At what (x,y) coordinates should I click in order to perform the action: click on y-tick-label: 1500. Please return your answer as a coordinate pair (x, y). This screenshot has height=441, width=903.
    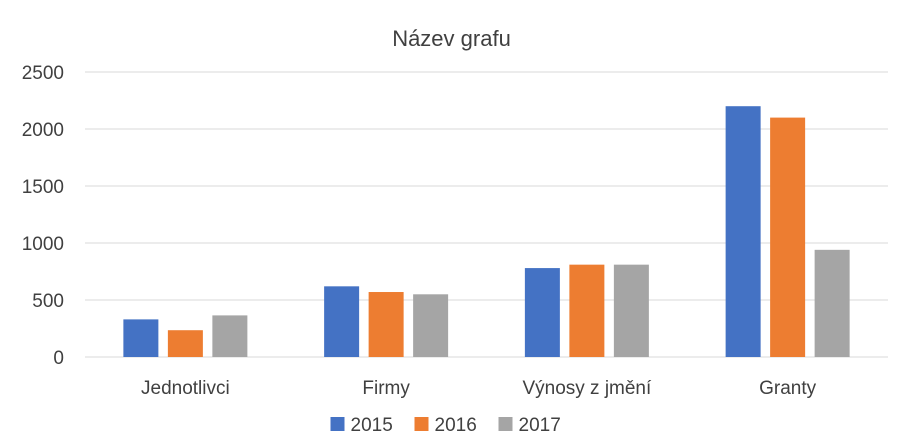
    Looking at the image, I should click on (43, 187).